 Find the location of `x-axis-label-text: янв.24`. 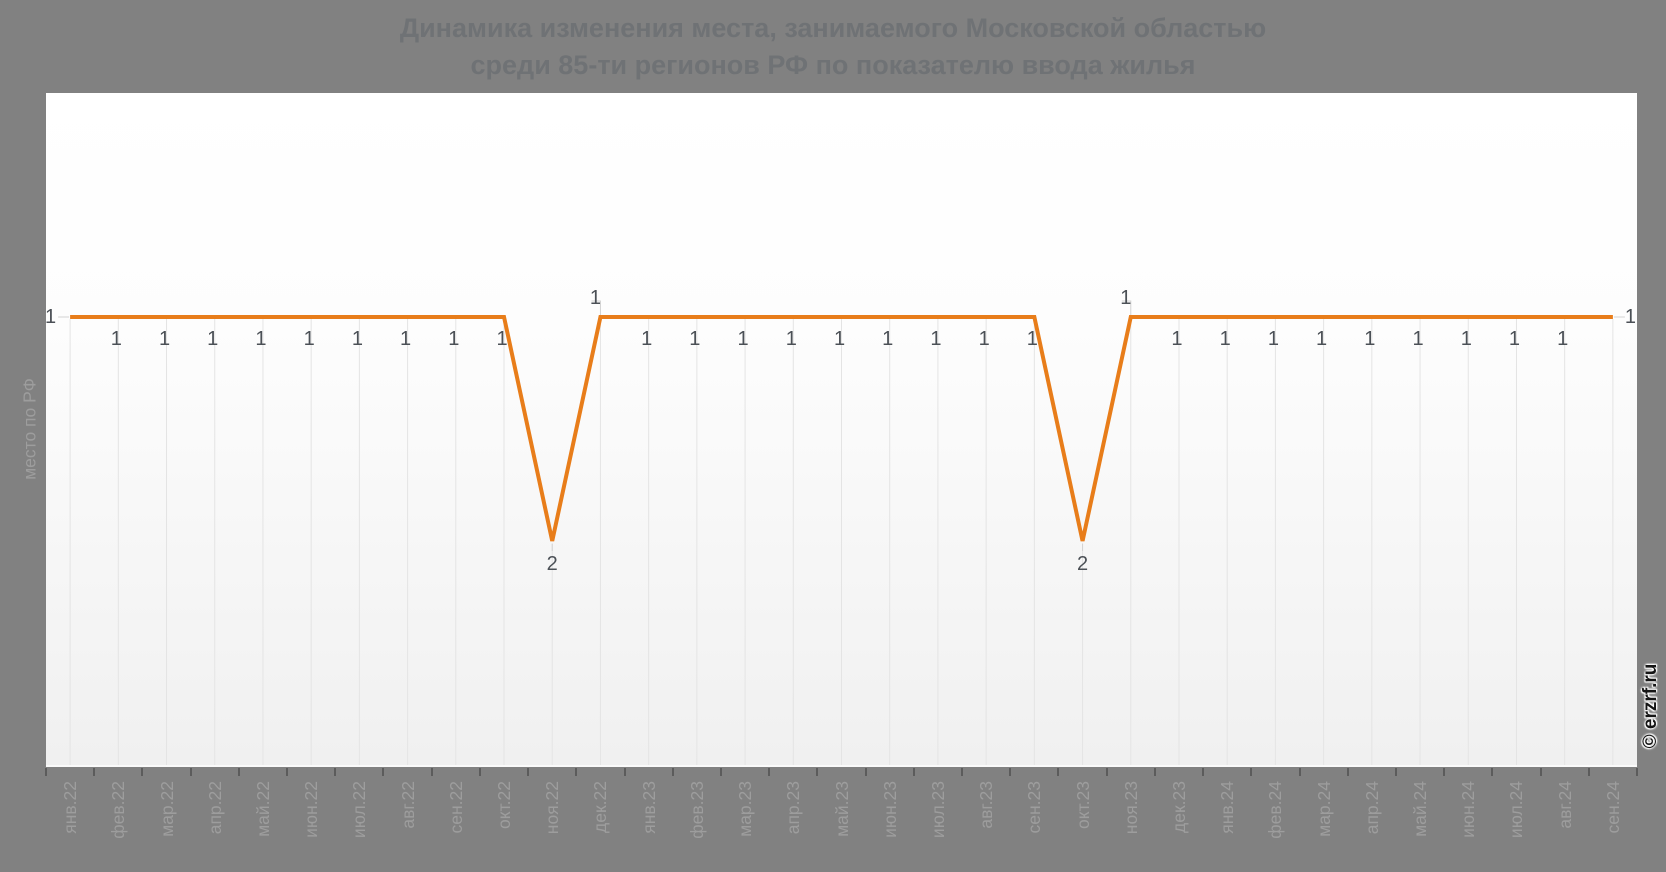

x-axis-label-text: янв.24 is located at coordinates (1227, 807).